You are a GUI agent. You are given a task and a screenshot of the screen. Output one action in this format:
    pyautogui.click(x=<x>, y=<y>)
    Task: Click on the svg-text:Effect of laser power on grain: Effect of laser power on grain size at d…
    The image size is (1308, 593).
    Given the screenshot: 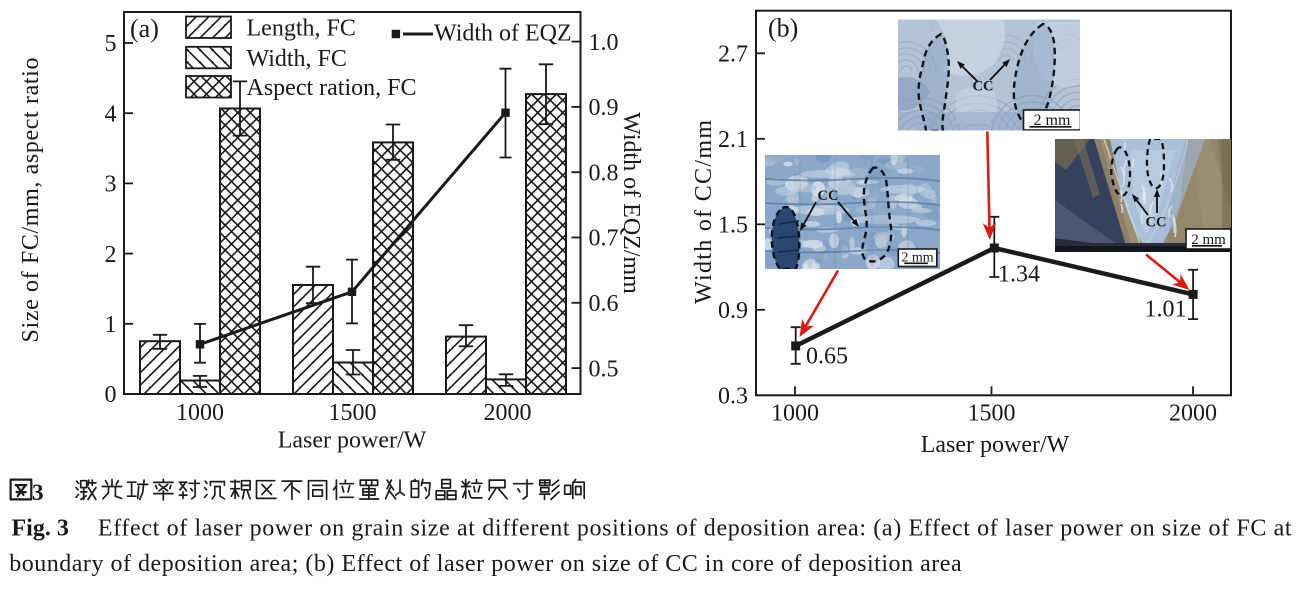 What is the action you would take?
    pyautogui.click(x=695, y=528)
    